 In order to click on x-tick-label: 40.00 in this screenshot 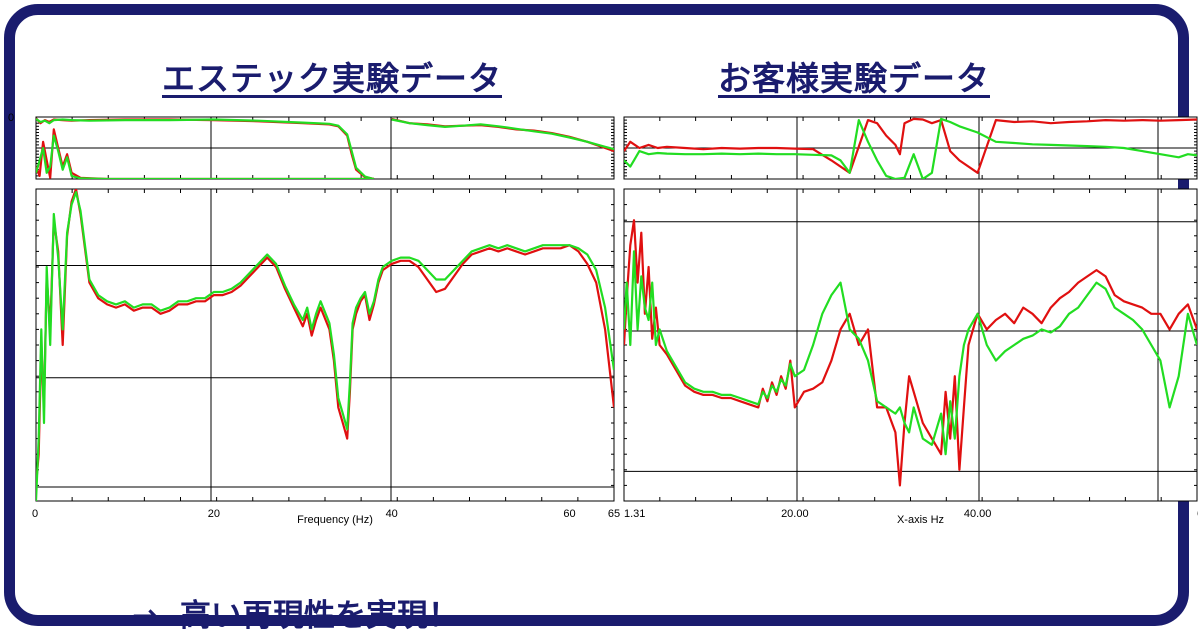, I will do `click(978, 514)`.